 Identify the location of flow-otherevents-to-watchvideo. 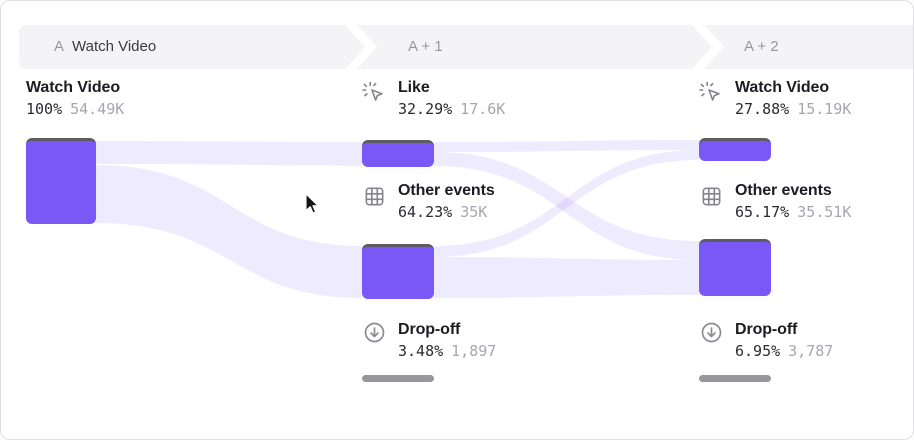
(566, 203).